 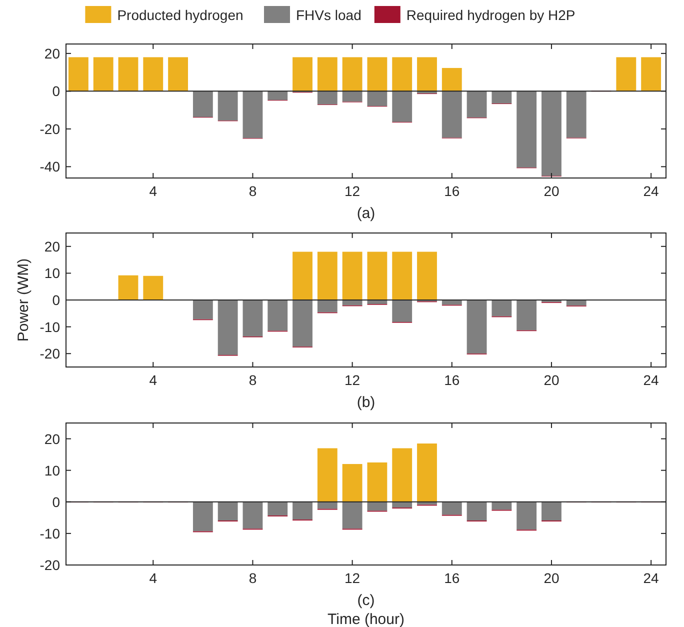 I want to click on text: (b), so click(x=366, y=402).